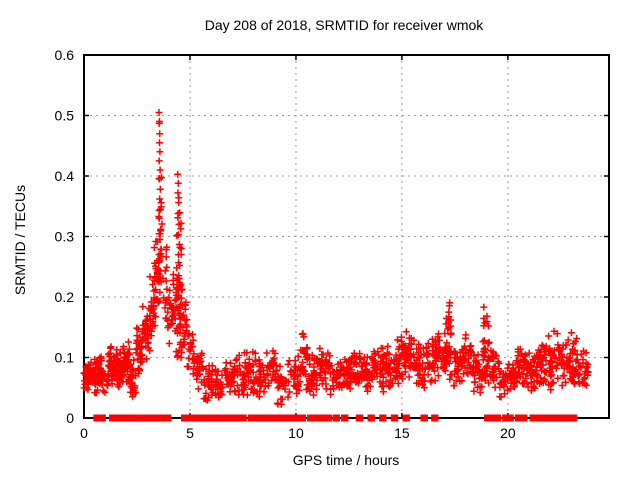 Image resolution: width=640 pixels, height=480 pixels. What do you see at coordinates (65, 358) in the screenshot?
I see `y-tick-label: 0.1` at bounding box center [65, 358].